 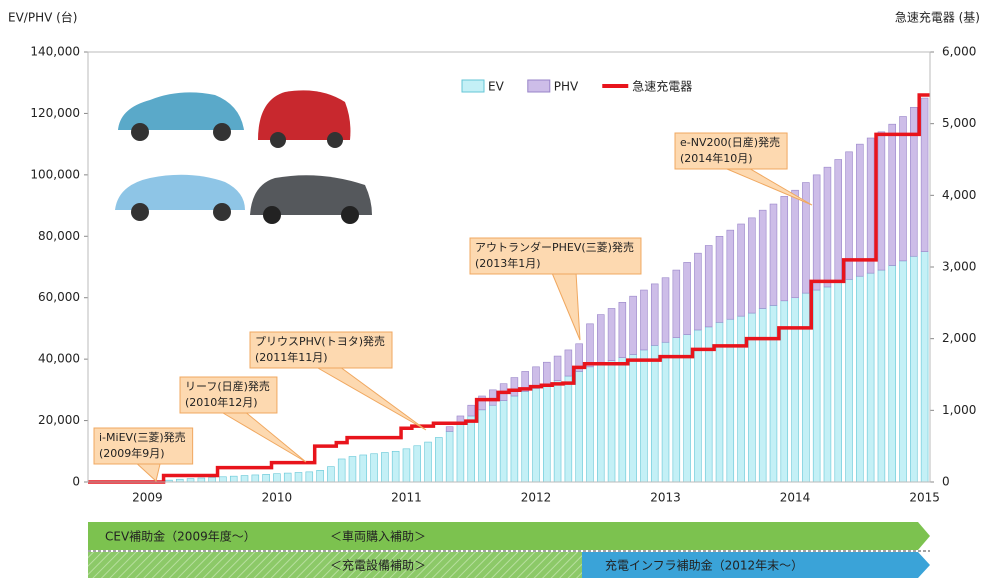 I want to click on callout: e-NV200(日産)発売 (2014年10月), so click(x=743, y=169).